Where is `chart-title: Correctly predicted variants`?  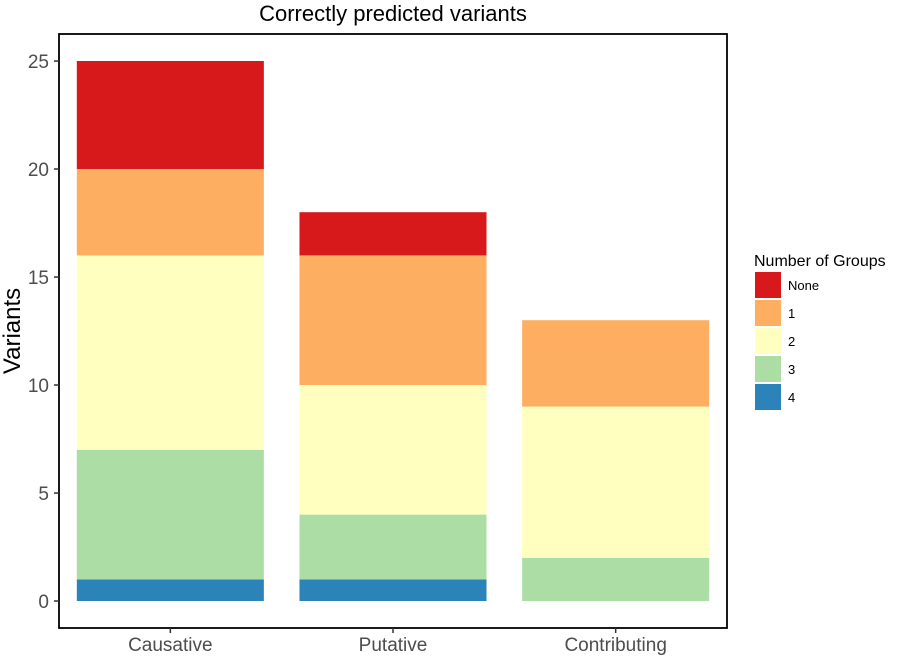 chart-title: Correctly predicted variants is located at coordinates (393, 13).